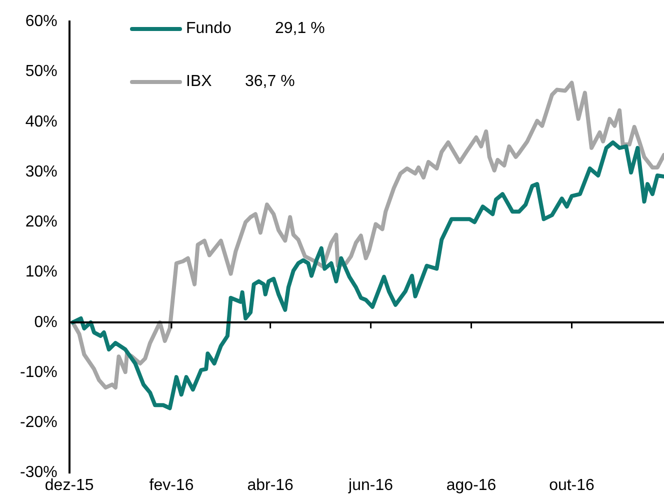 The width and height of the screenshot is (664, 502). What do you see at coordinates (41, 222) in the screenshot?
I see `y-tick-label: 20%` at bounding box center [41, 222].